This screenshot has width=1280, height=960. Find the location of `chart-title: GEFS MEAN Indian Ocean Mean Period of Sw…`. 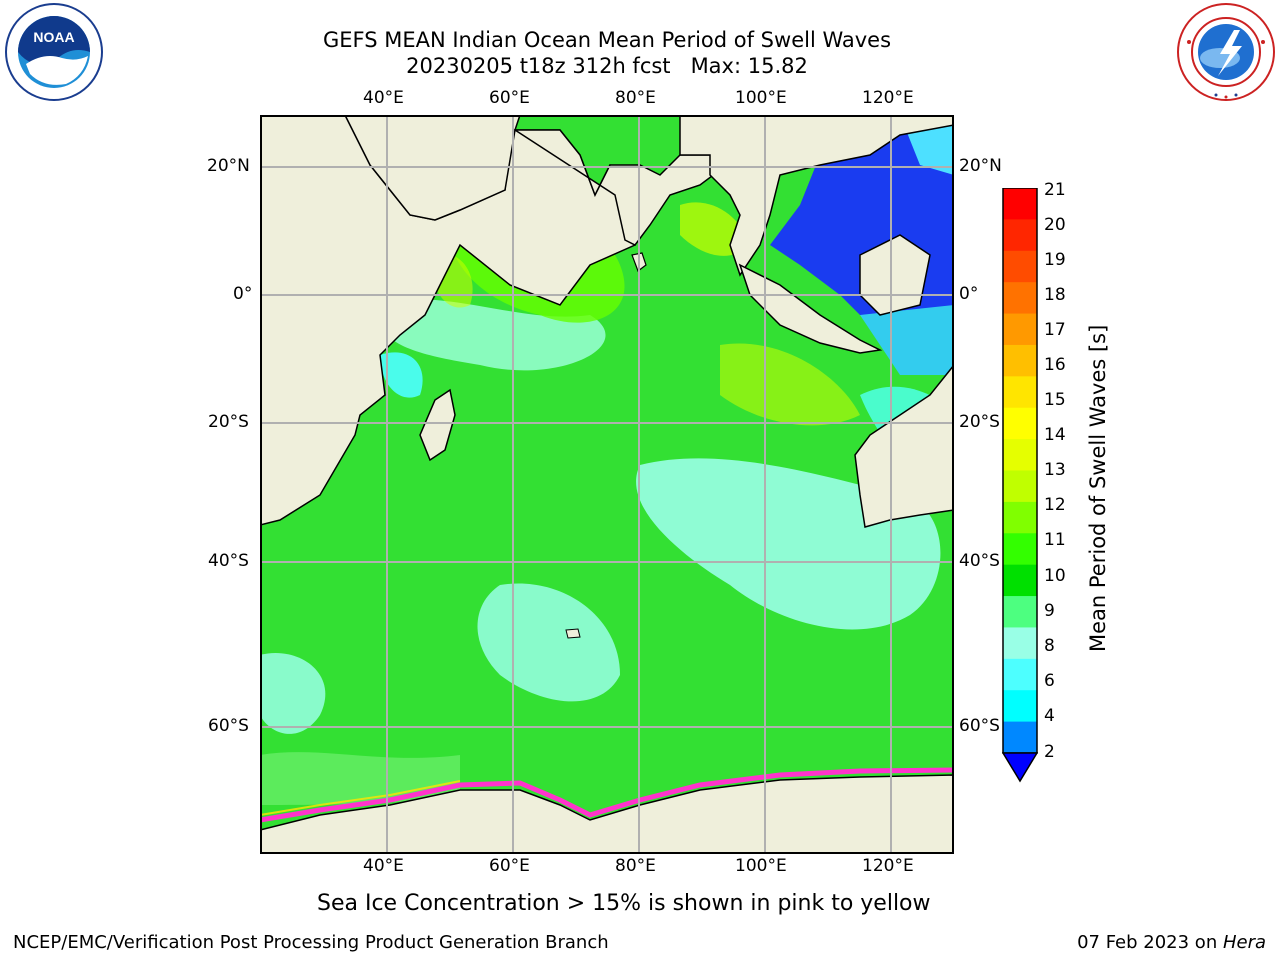

chart-title: GEFS MEAN Indian Ocean Mean Period of Sw… is located at coordinates (607, 40).